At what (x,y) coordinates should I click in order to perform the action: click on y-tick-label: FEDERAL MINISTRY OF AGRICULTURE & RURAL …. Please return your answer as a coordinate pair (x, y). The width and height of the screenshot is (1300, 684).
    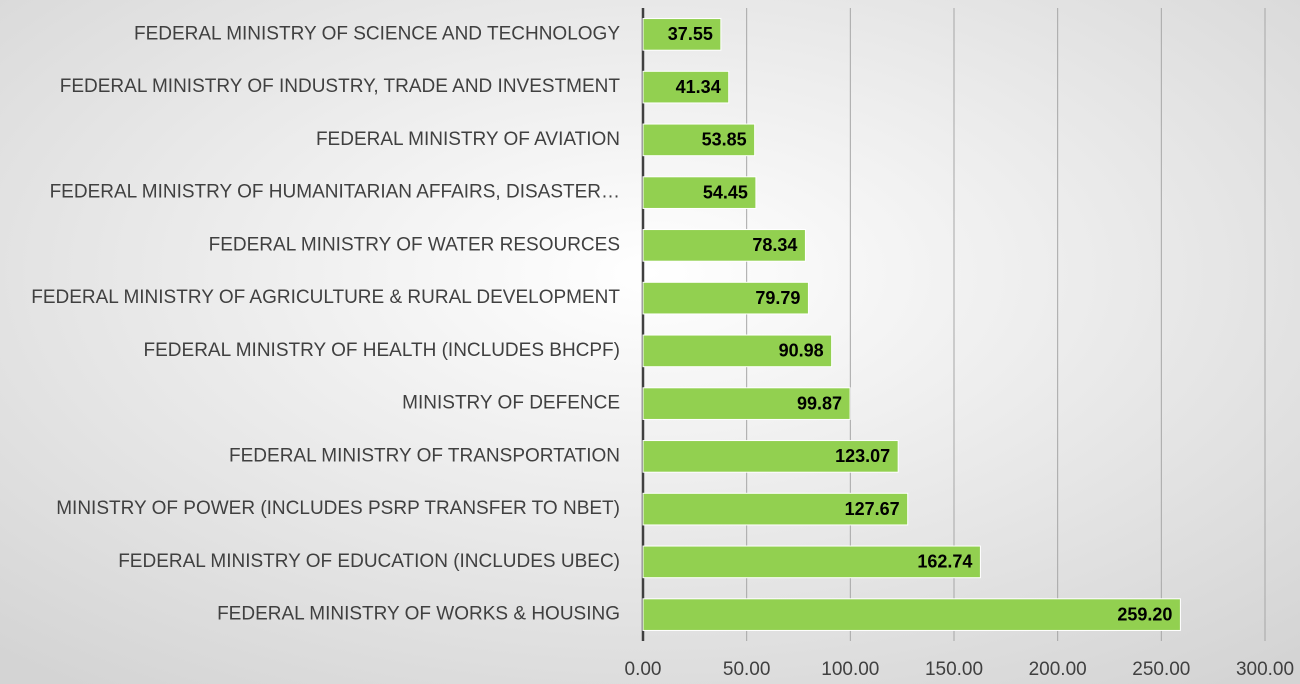
    Looking at the image, I should click on (325, 297).